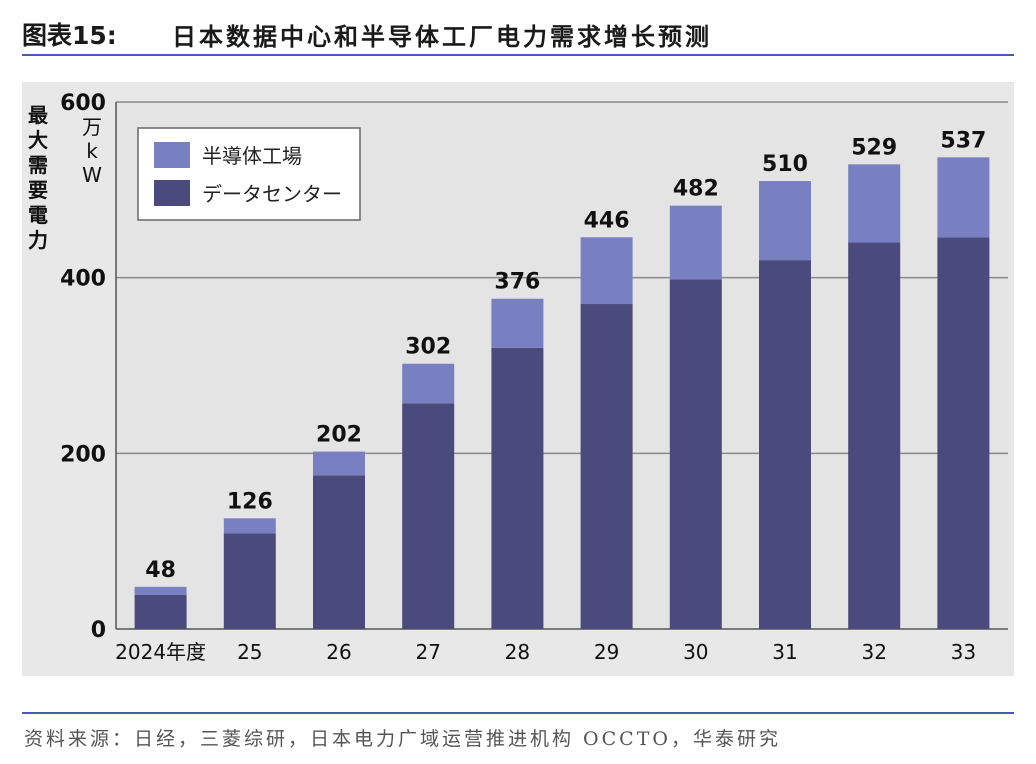  I want to click on y-axis-title-char: 大, so click(38, 140).